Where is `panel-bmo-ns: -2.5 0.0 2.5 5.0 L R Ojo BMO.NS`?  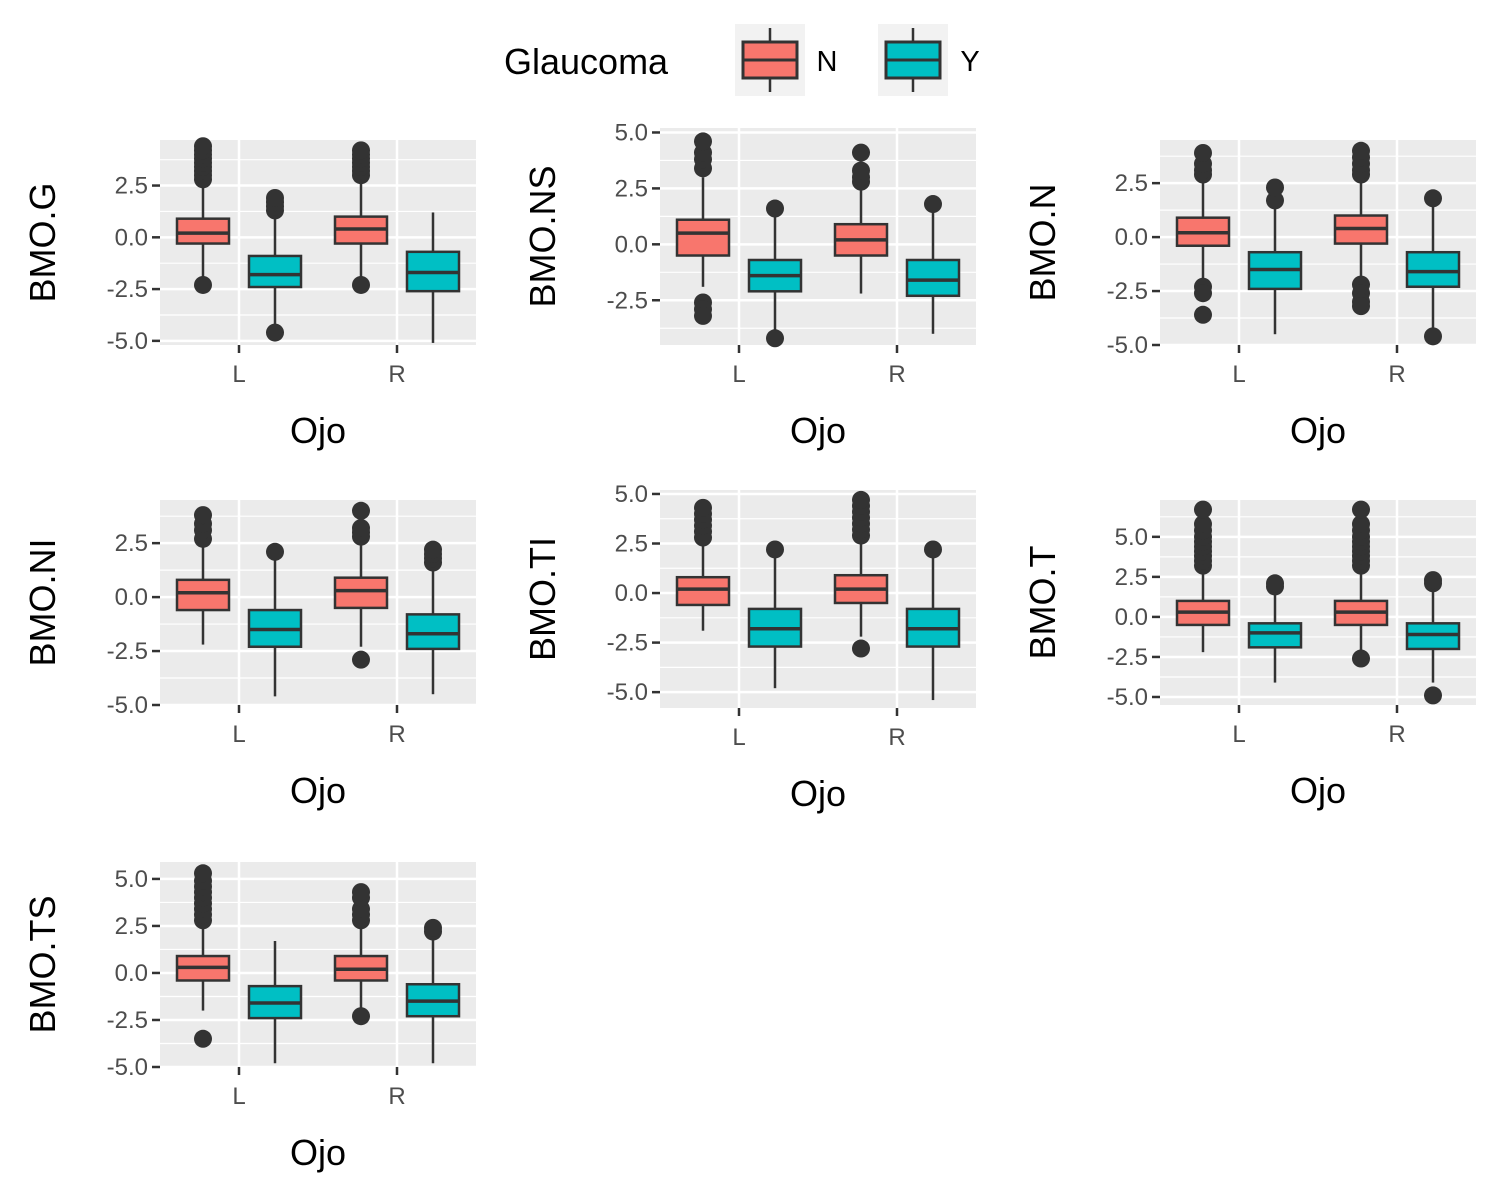 panel-bmo-ns: -2.5 0.0 2.5 5.0 L R Ojo BMO.NS is located at coordinates (749, 285).